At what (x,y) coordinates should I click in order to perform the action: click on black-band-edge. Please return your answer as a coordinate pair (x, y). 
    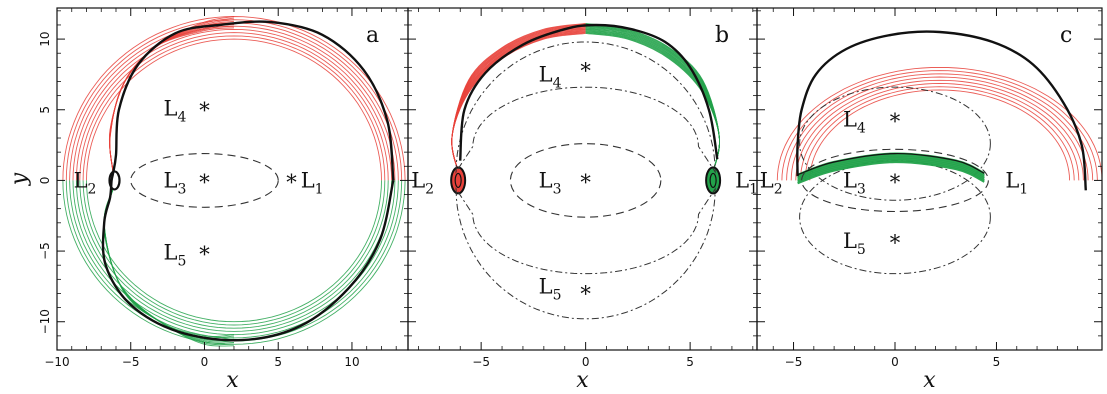
    Looking at the image, I should click on (891, 164).